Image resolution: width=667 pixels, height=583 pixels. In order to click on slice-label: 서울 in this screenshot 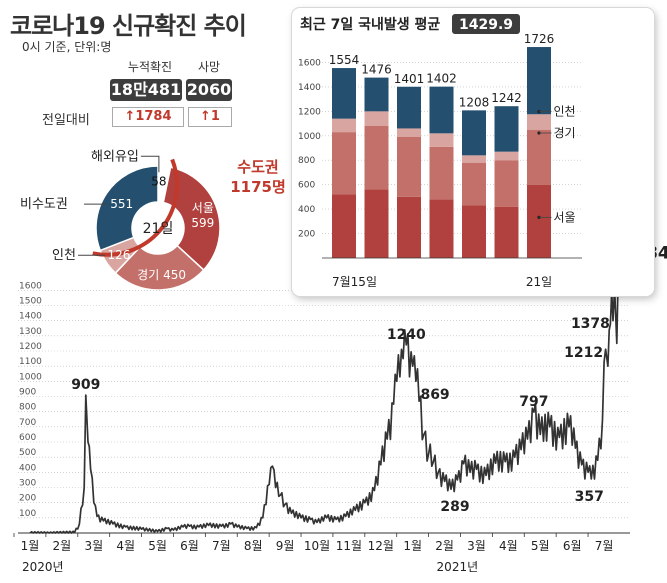, I will do `click(203, 208)`.